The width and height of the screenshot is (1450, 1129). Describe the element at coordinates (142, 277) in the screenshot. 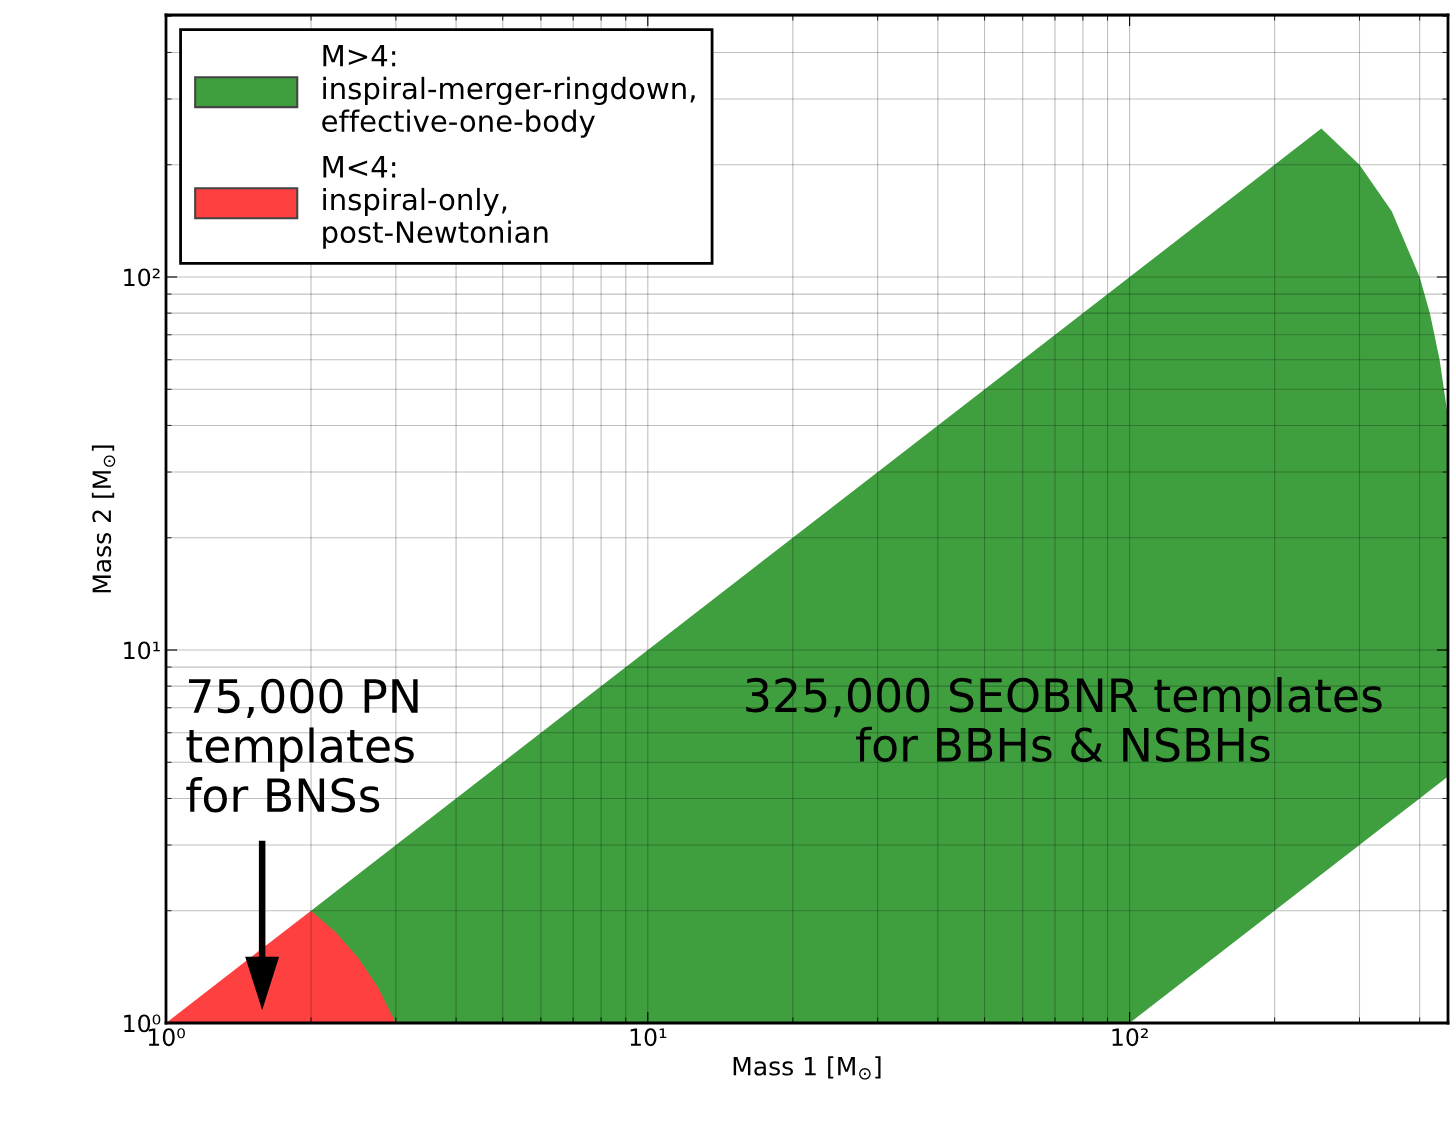

I see `y-tick-label: 10²` at that location.